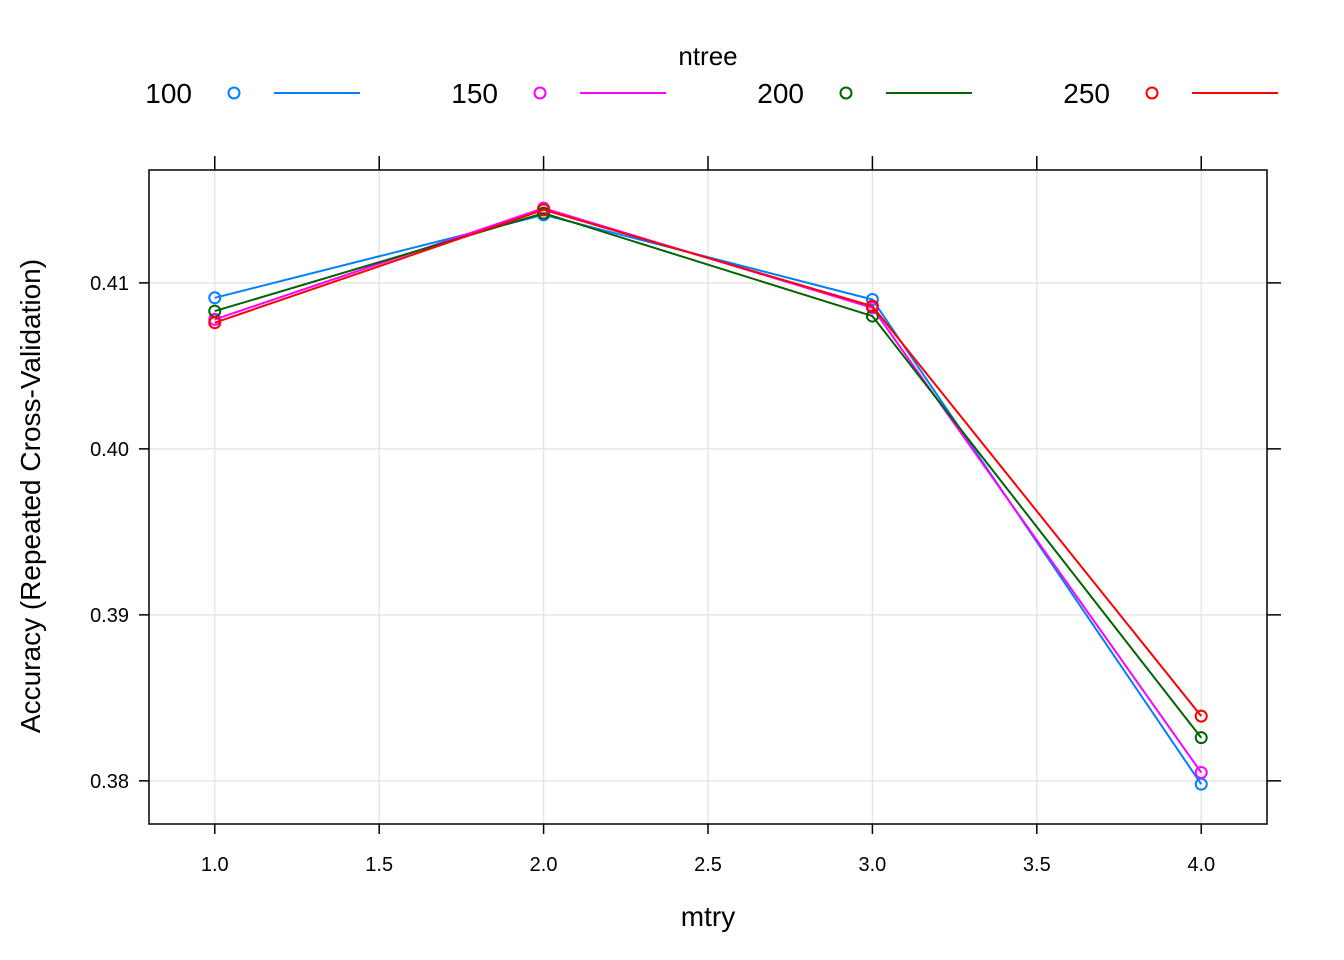  Describe the element at coordinates (558, 93) in the screenshot. I see `legend-item-150: 150` at that location.